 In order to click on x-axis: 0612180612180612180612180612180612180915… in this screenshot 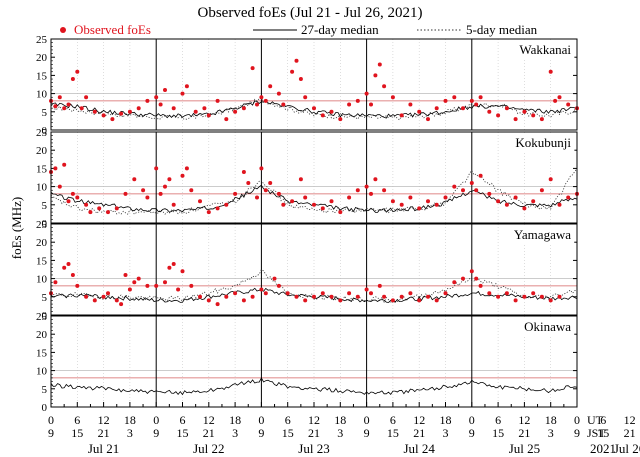, I will do `click(344, 429)`.